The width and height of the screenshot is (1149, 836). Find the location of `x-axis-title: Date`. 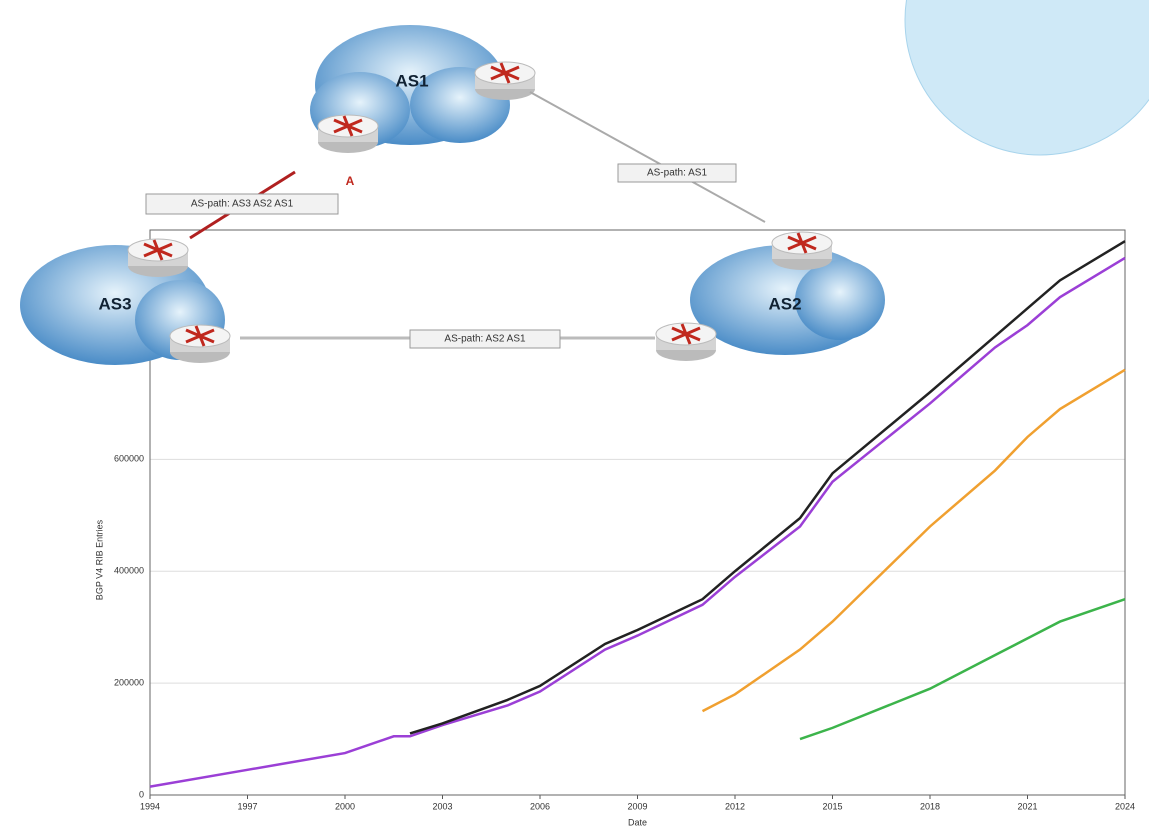

x-axis-title: Date is located at coordinates (637, 822).